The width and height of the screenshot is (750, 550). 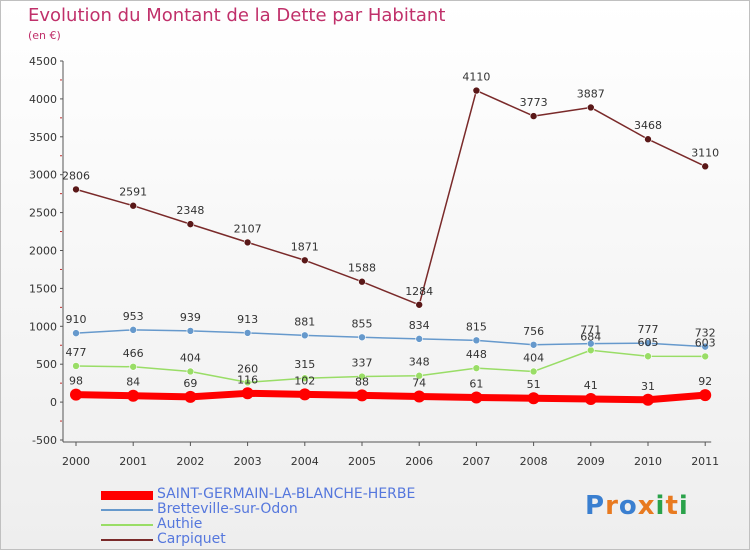 I want to click on y-tick-label: -500, so click(x=44, y=440).